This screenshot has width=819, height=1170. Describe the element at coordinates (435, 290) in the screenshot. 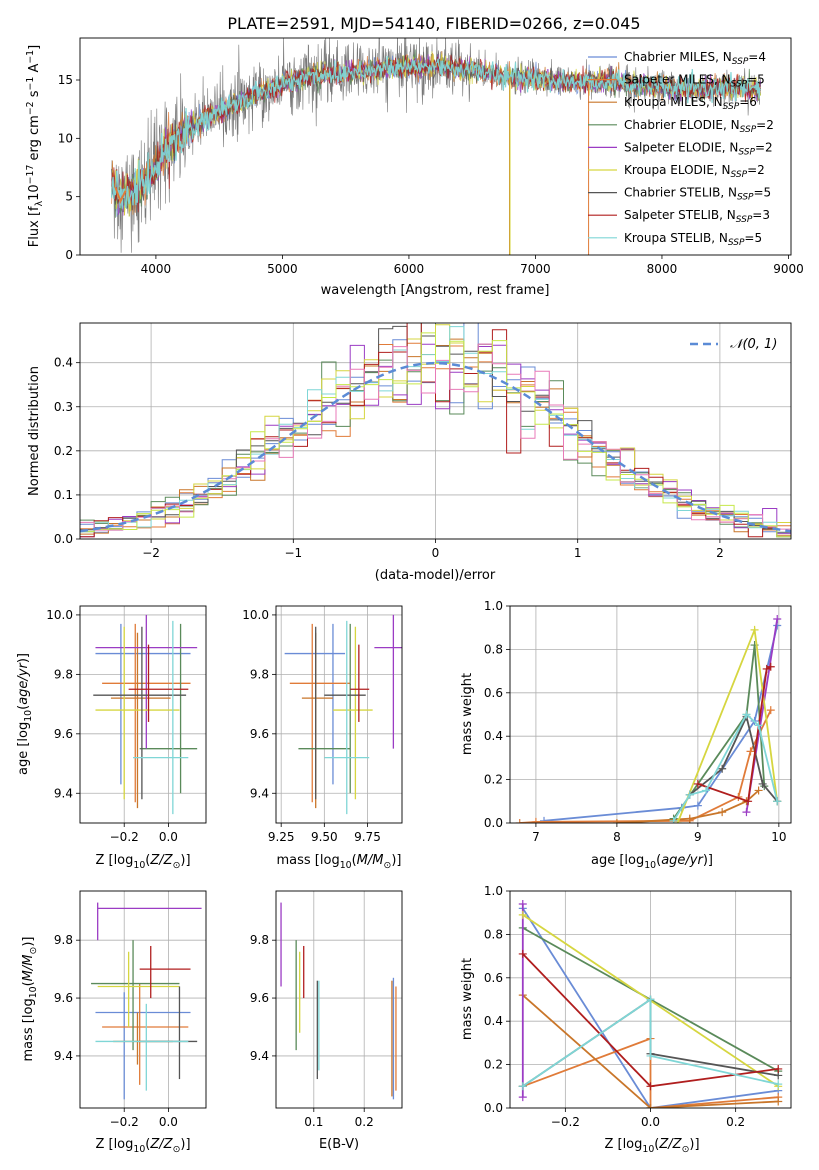

I see `x-axis-label: wavelength [Angstrom, rest frame]` at that location.